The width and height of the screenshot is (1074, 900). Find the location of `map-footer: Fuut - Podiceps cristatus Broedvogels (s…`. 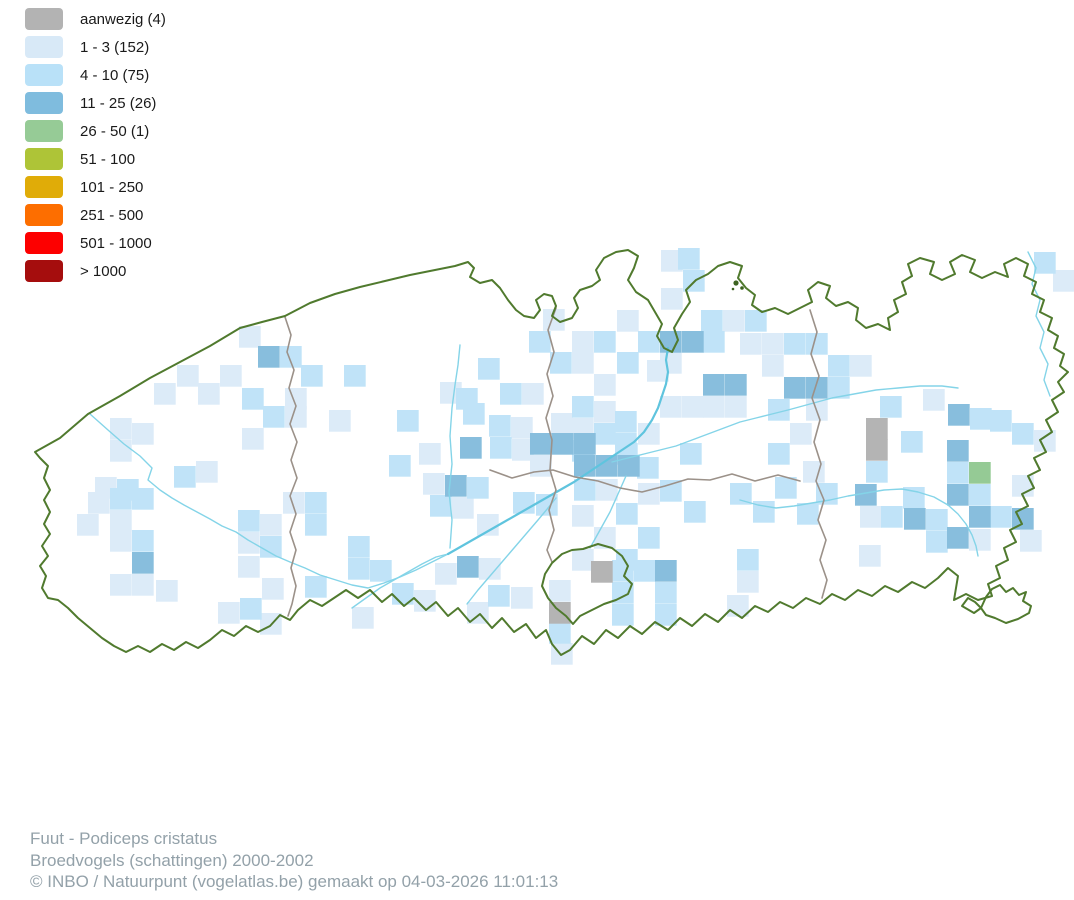

map-footer: Fuut - Podiceps cristatus Broedvogels (s… is located at coordinates (294, 860).